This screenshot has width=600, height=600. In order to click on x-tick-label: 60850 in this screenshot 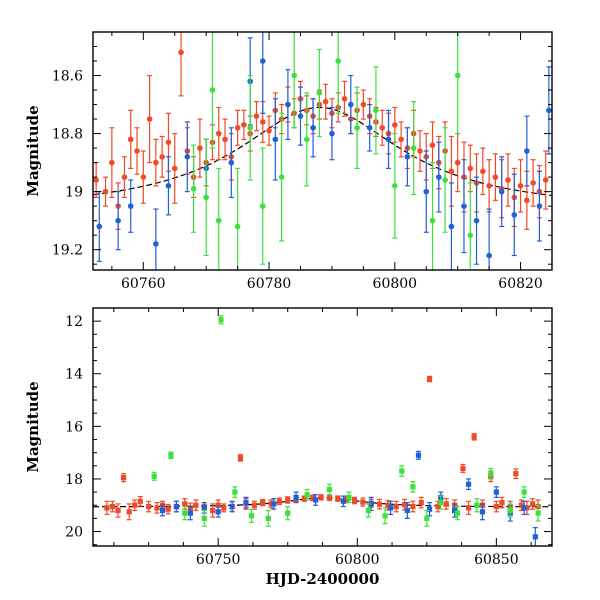, I will do `click(496, 560)`.